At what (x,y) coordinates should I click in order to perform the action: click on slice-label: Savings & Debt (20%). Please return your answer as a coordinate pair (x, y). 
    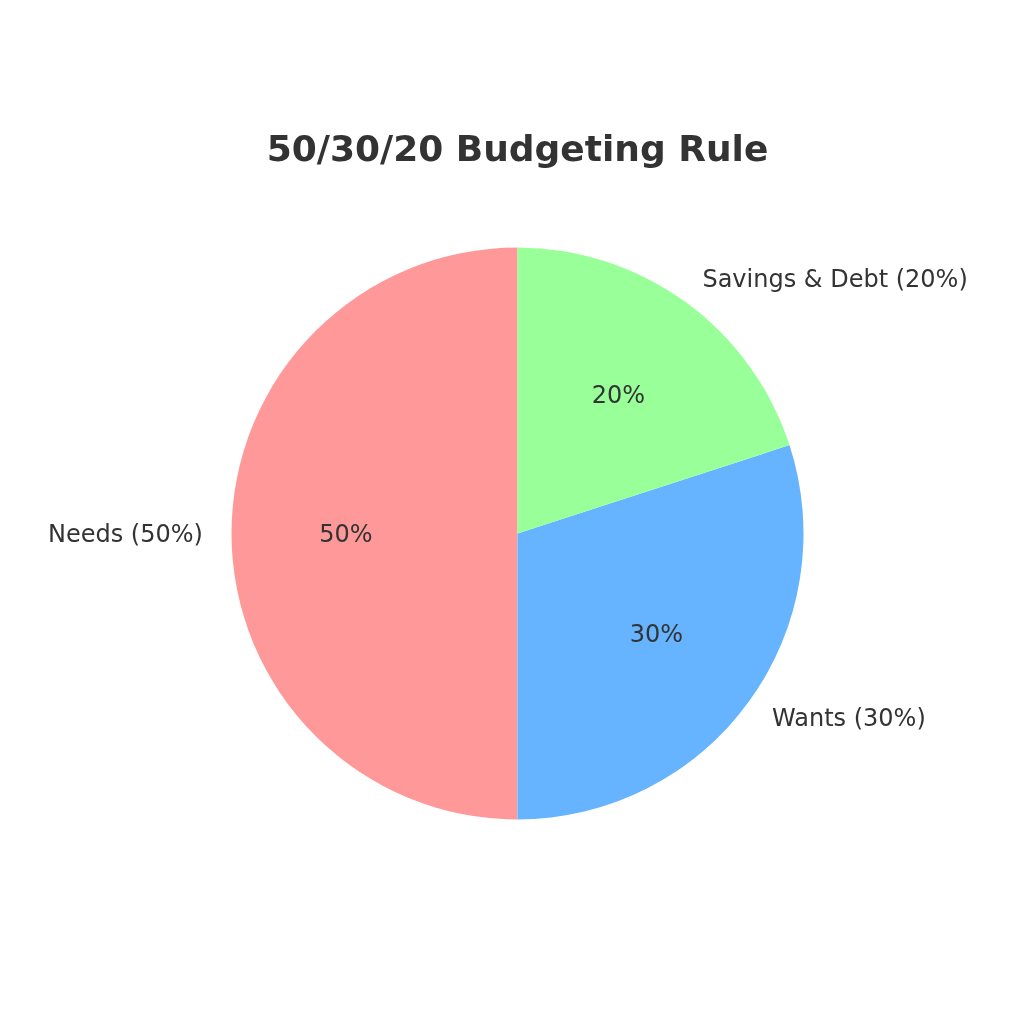
    Looking at the image, I should click on (835, 278).